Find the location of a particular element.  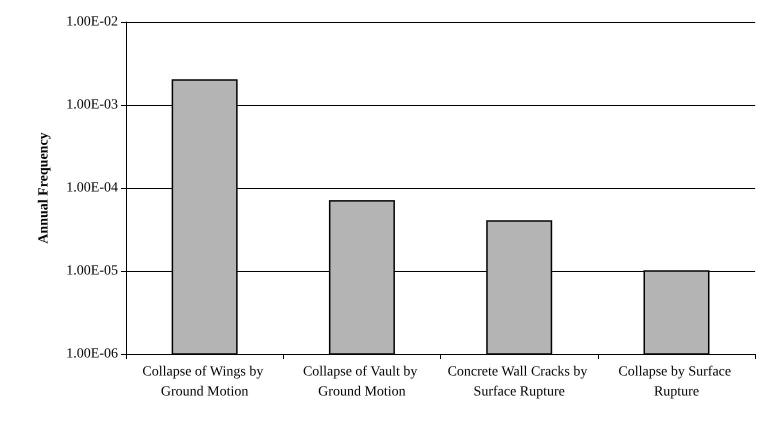

y-tick-label: 1.00E-04 is located at coordinates (92, 188).